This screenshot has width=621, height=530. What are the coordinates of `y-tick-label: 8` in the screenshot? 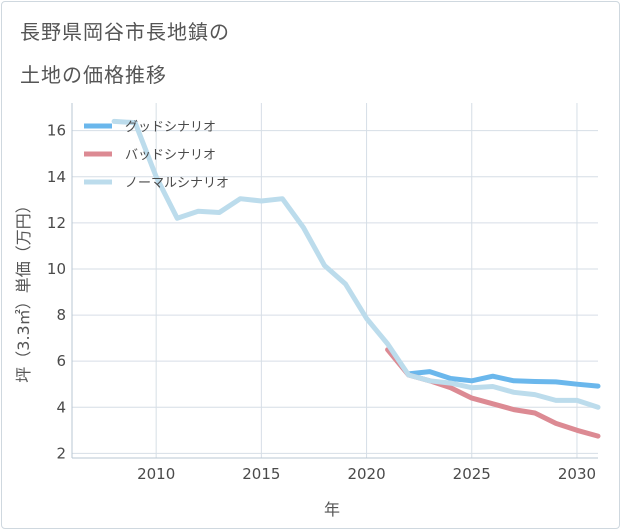 It's located at (61, 315).